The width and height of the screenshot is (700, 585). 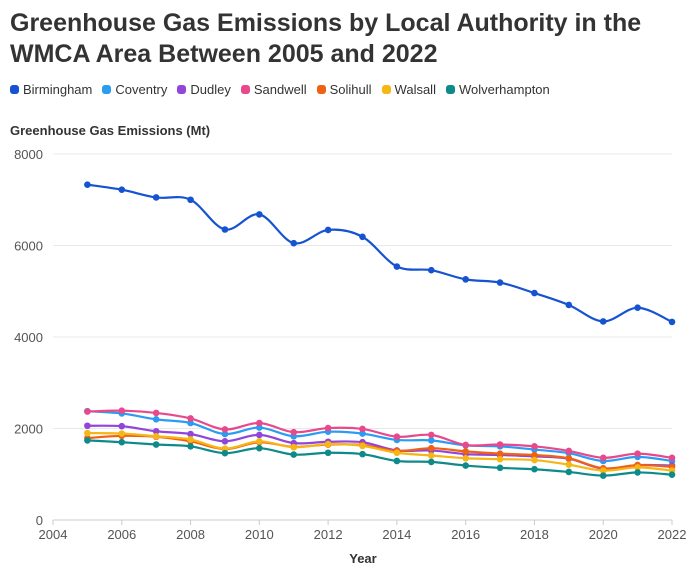 What do you see at coordinates (500, 459) in the screenshot?
I see `data-point-walsall-2017` at bounding box center [500, 459].